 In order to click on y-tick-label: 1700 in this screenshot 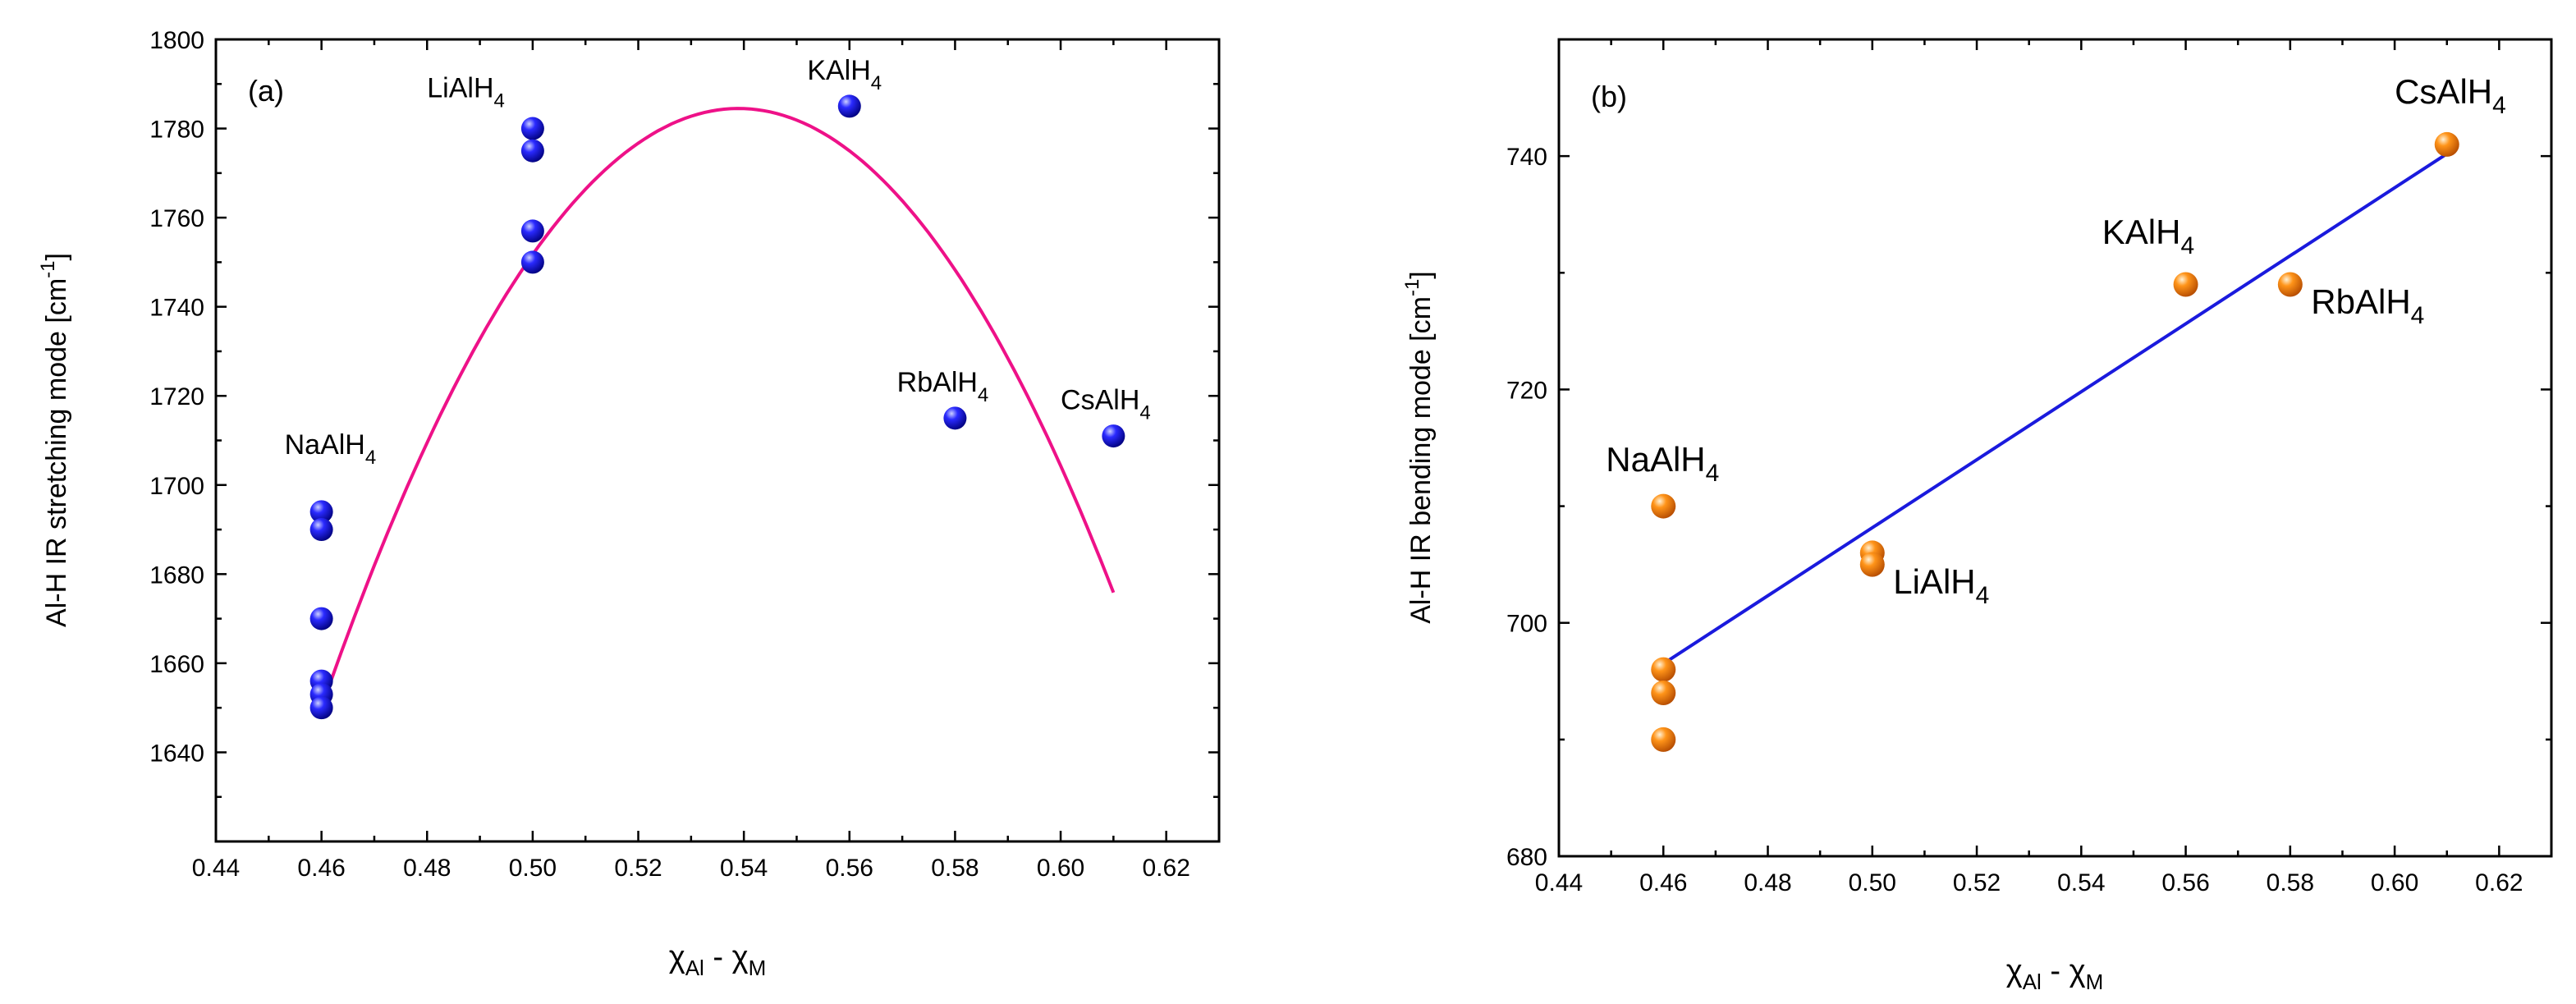, I will do `click(176, 486)`.